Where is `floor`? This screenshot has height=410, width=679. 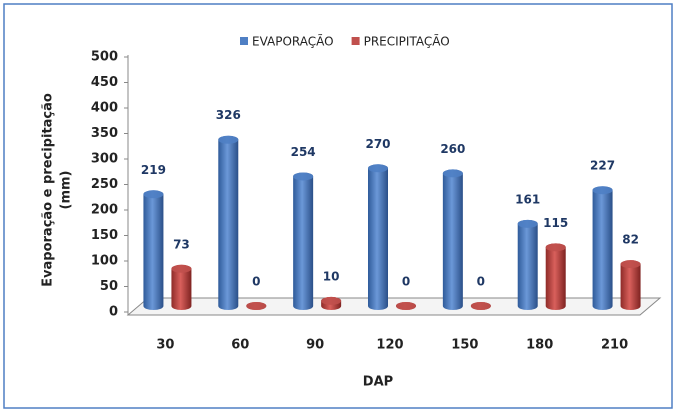
floor is located at coordinates (394, 306).